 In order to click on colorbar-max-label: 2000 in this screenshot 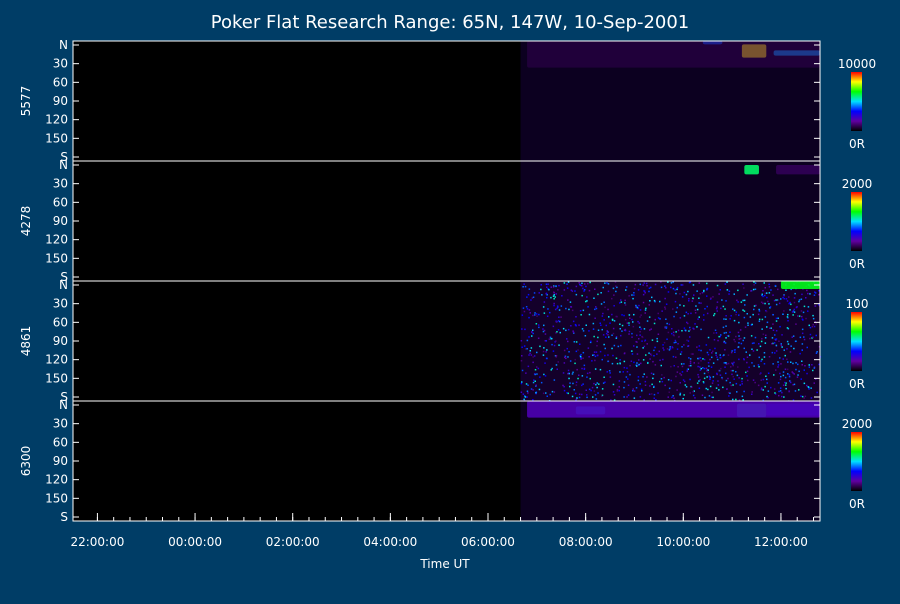, I will do `click(857, 424)`.